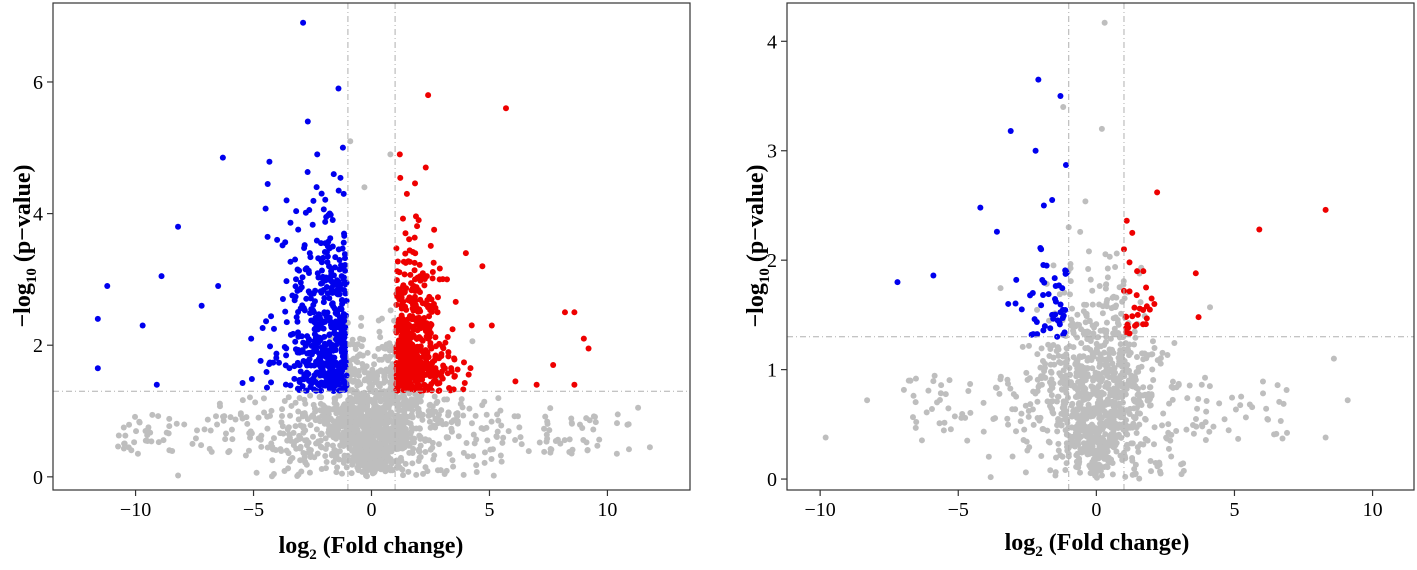 This screenshot has height=570, width=1417. Describe the element at coordinates (1096, 510) in the screenshot. I see `x-tick-label: 0` at that location.